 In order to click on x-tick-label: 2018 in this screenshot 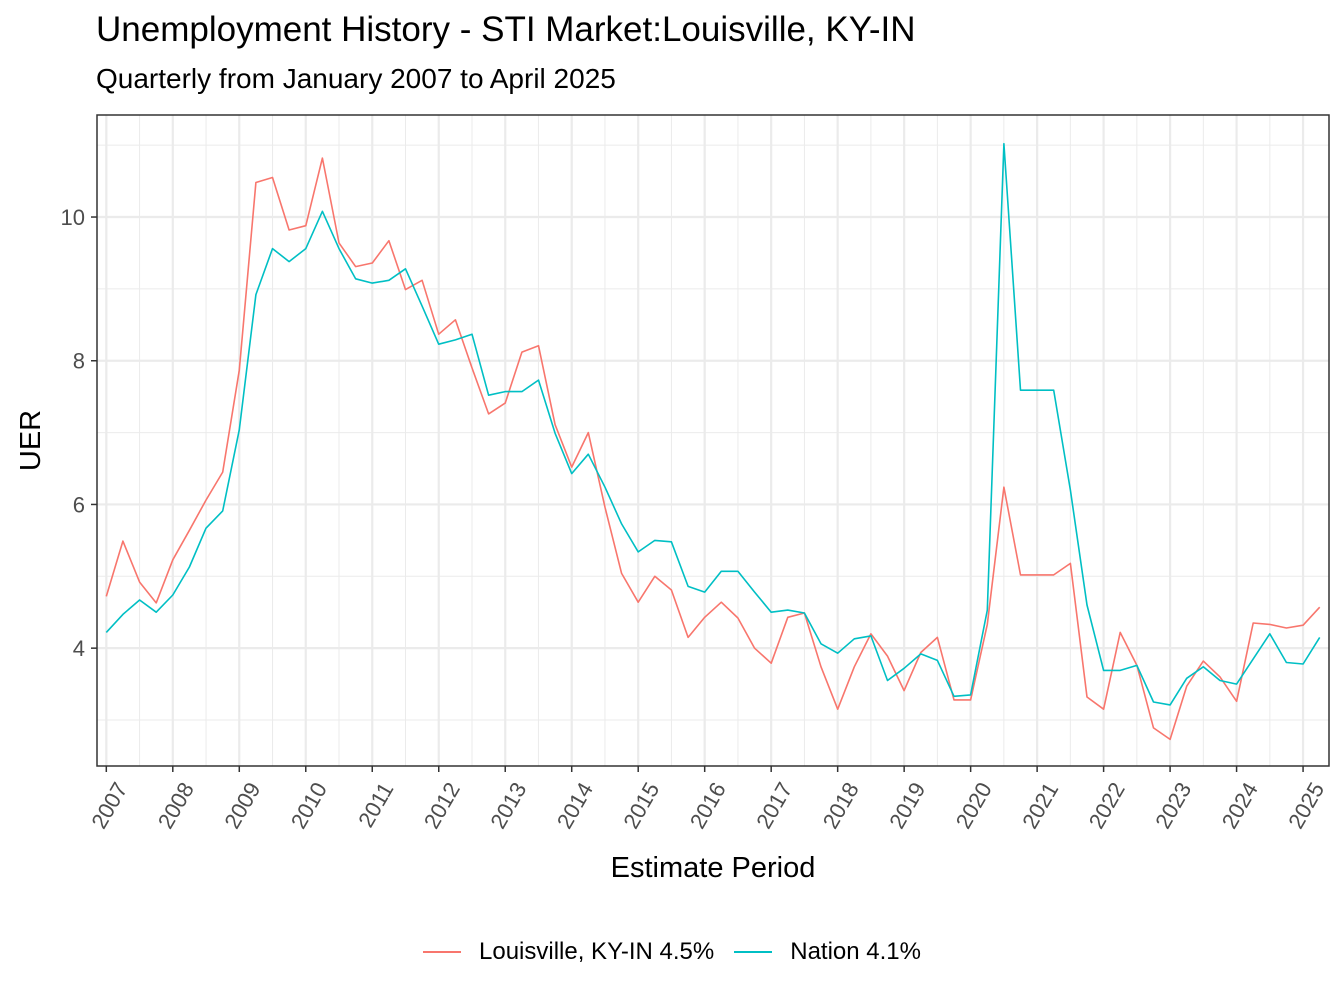, I will do `click(841, 805)`.